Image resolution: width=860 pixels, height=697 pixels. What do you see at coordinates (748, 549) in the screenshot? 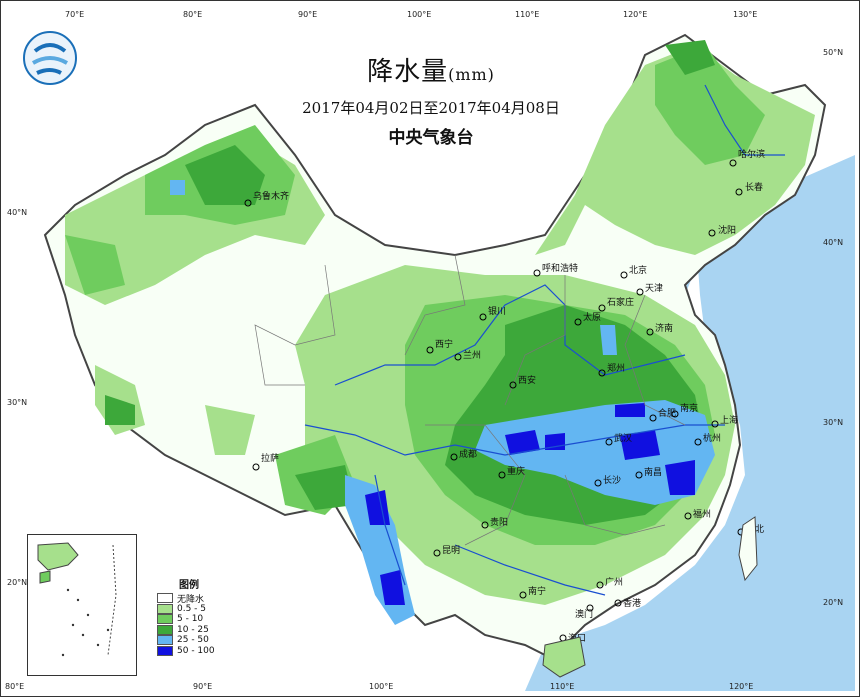
I see `taiwan-island` at bounding box center [748, 549].